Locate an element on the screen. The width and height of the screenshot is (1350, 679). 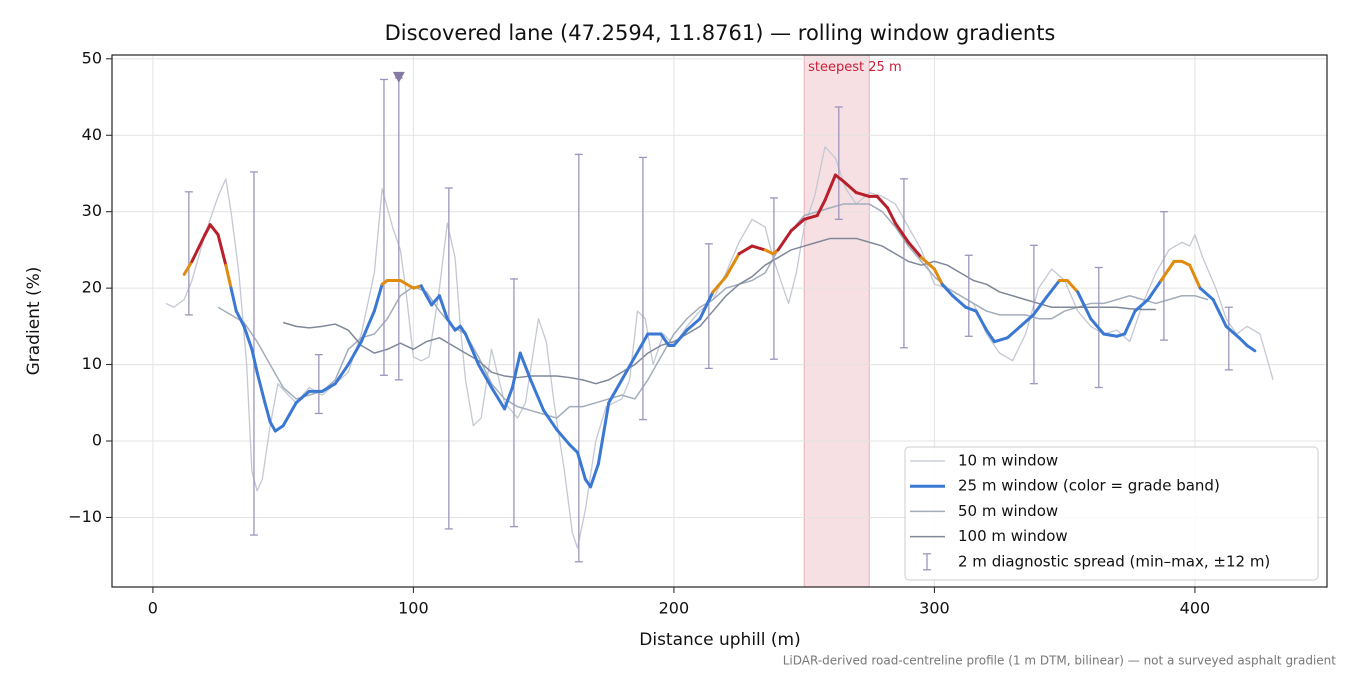
line is located at coordinates (719, 311).